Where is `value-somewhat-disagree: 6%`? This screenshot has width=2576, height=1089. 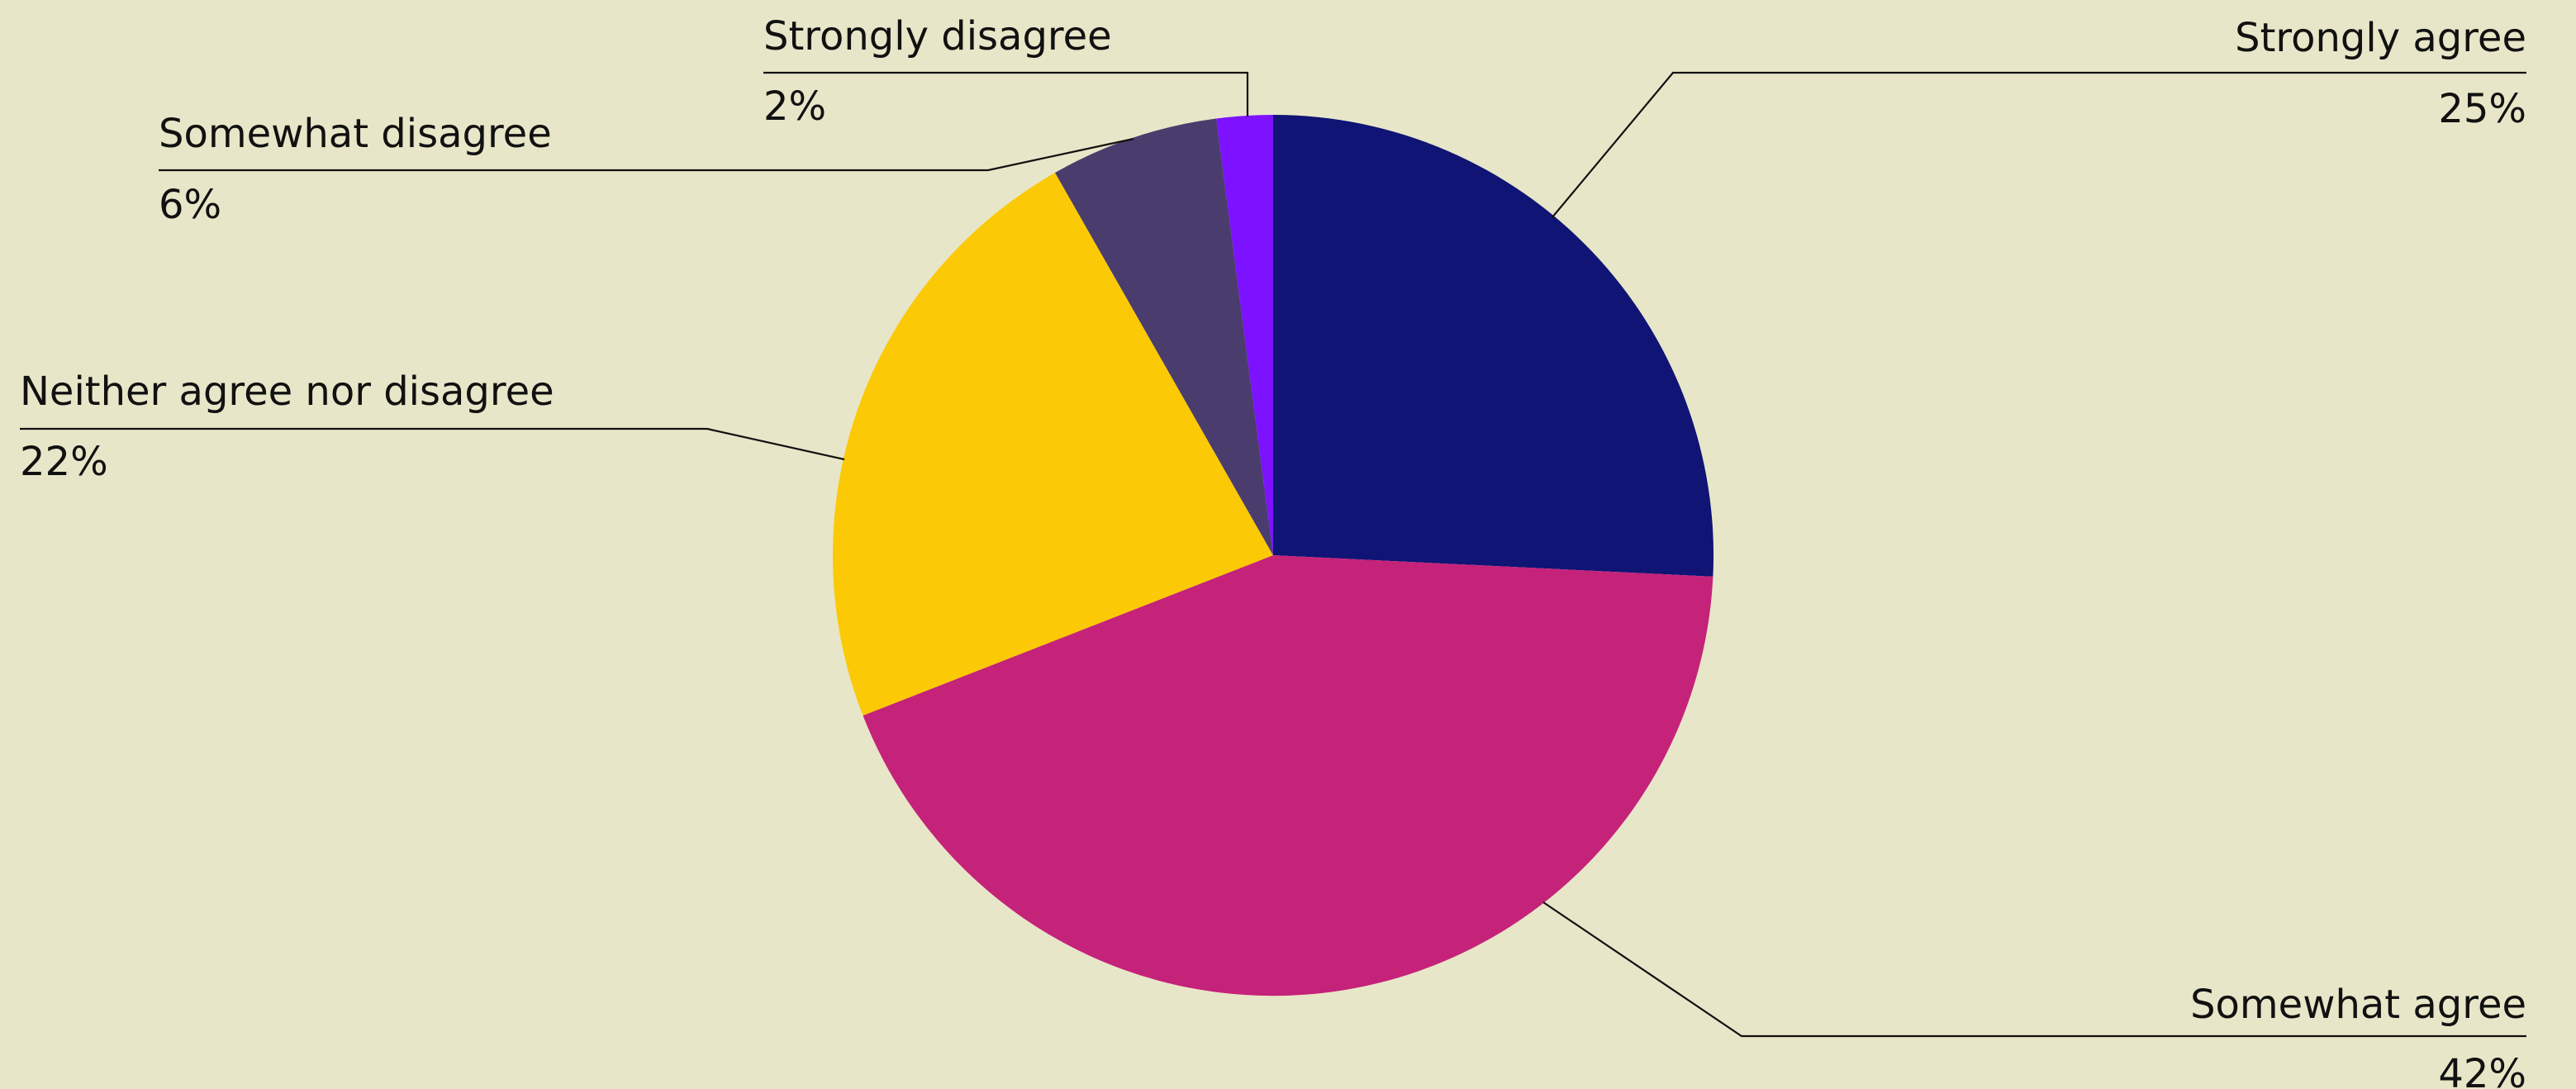
value-somewhat-disagree: 6% is located at coordinates (190, 205).